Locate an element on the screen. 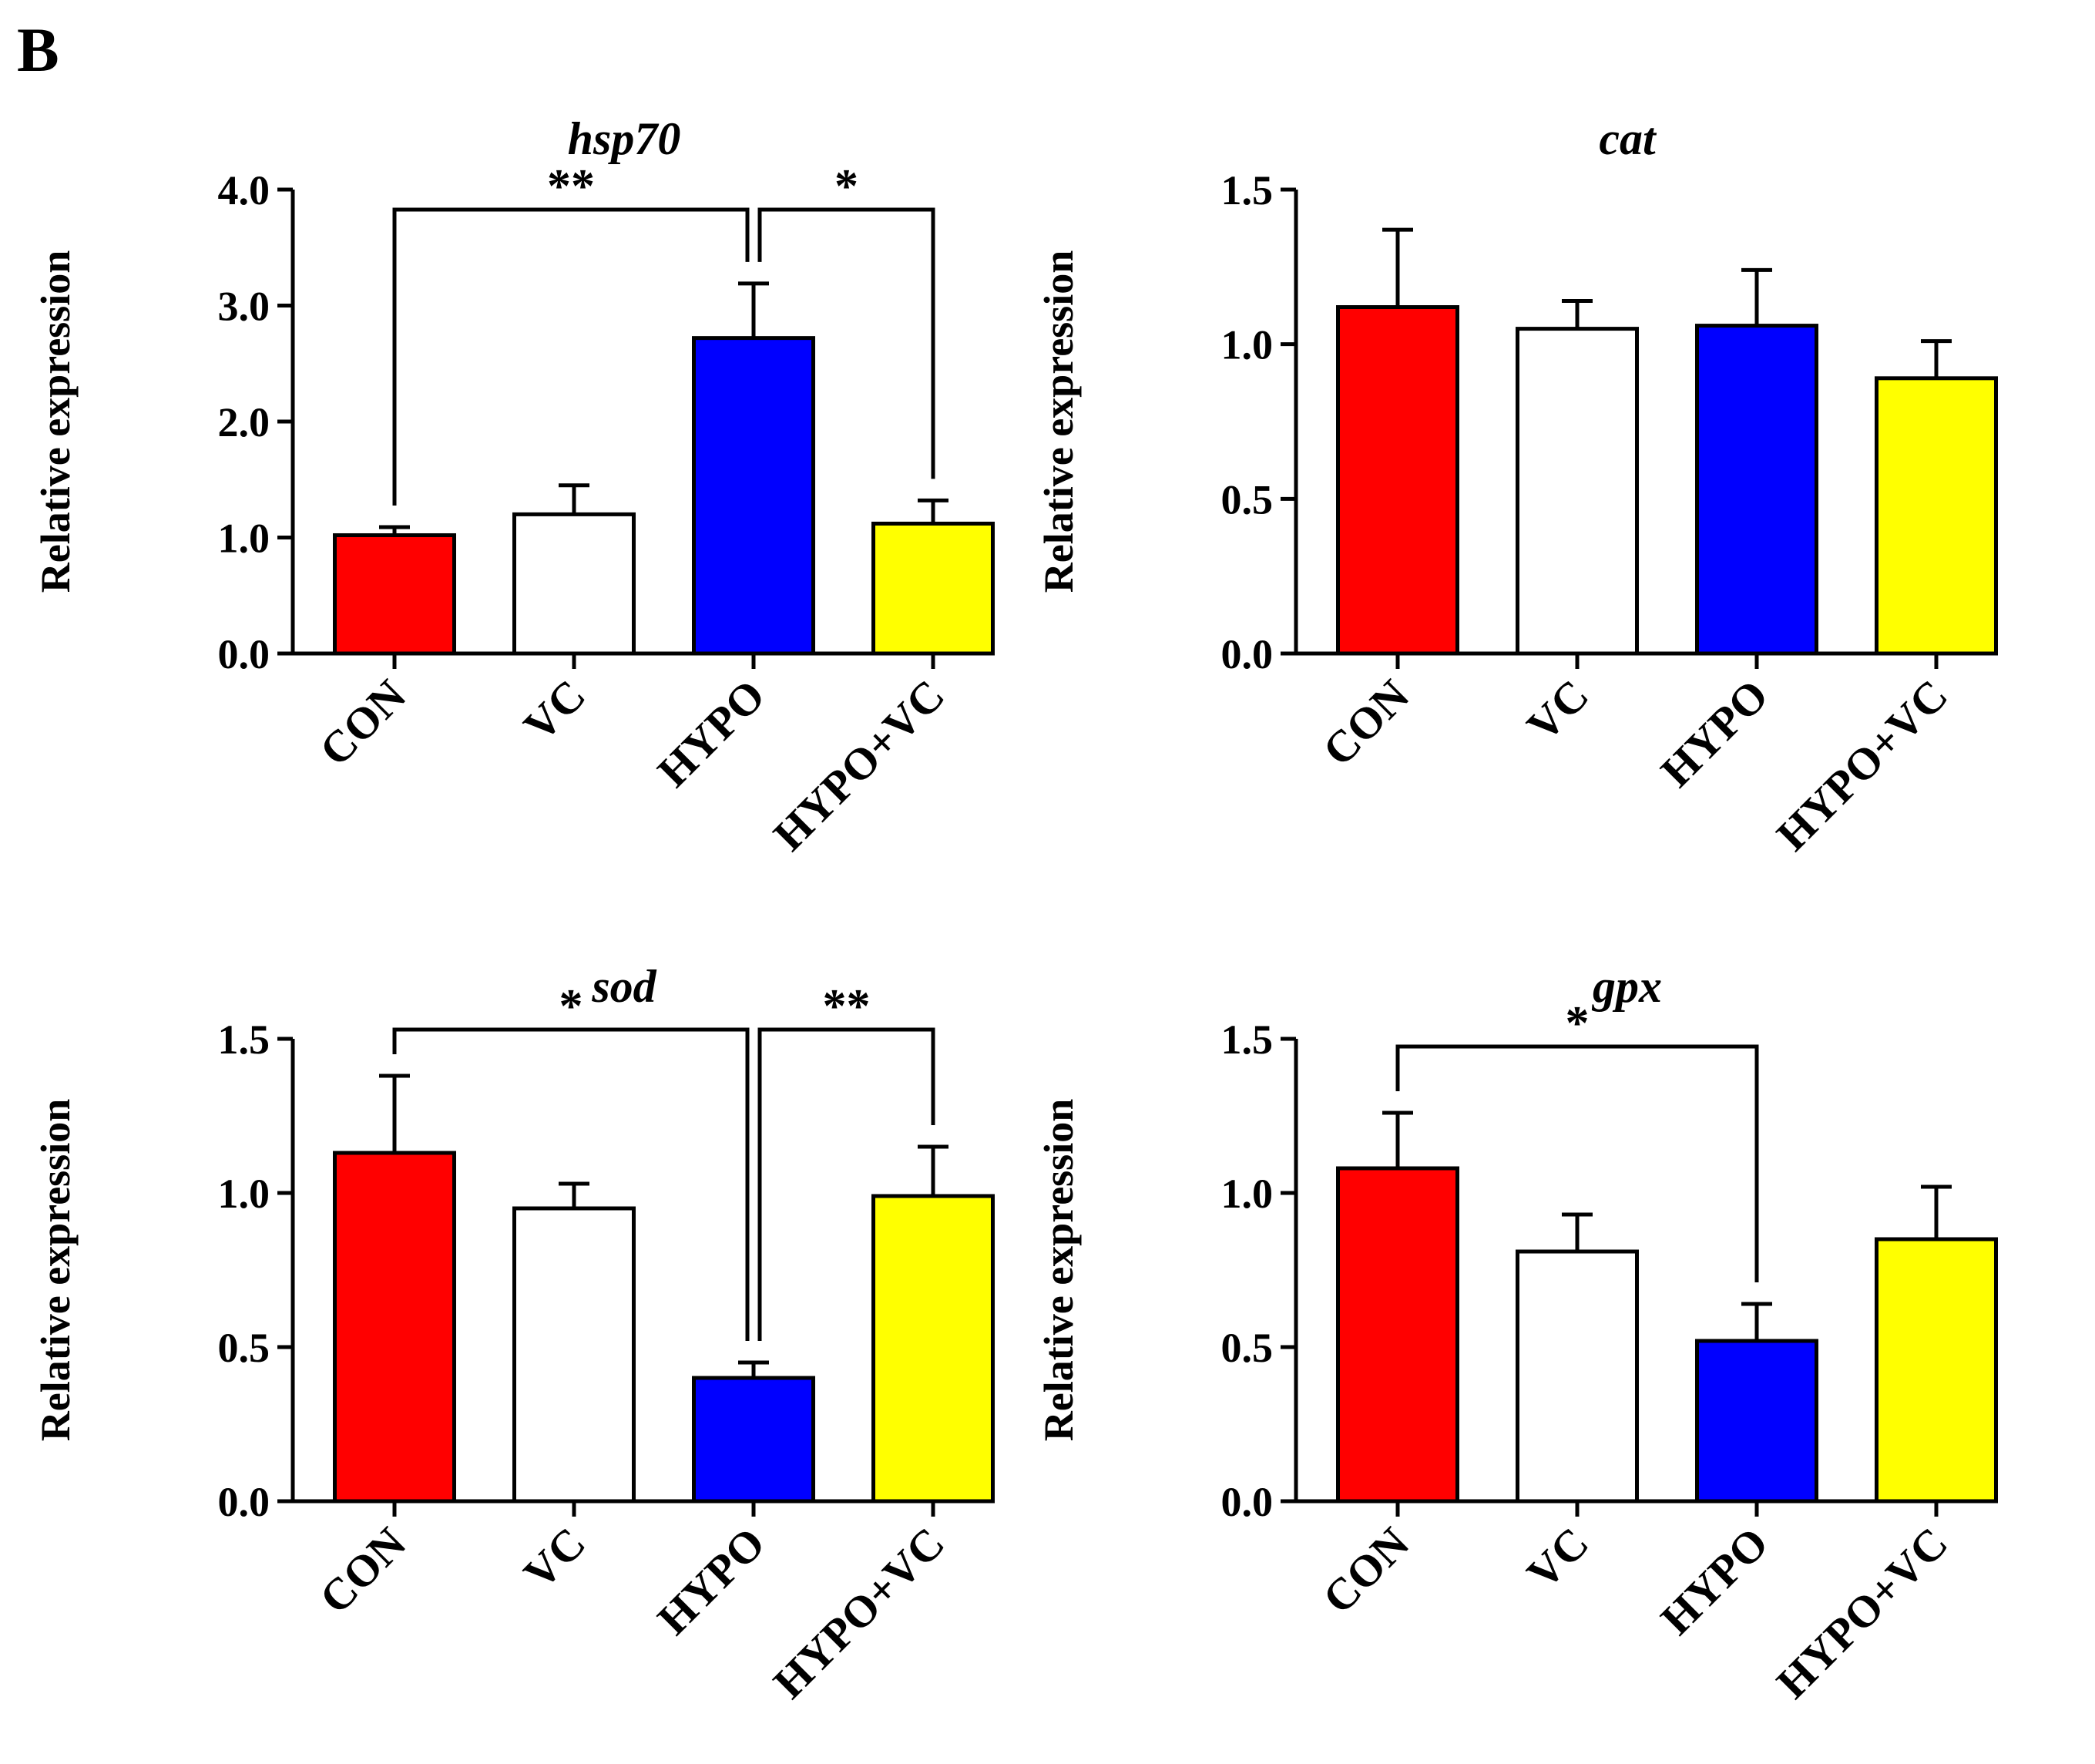 The image size is (2095, 1764). y-tick-label: 3.0 is located at coordinates (244, 307).